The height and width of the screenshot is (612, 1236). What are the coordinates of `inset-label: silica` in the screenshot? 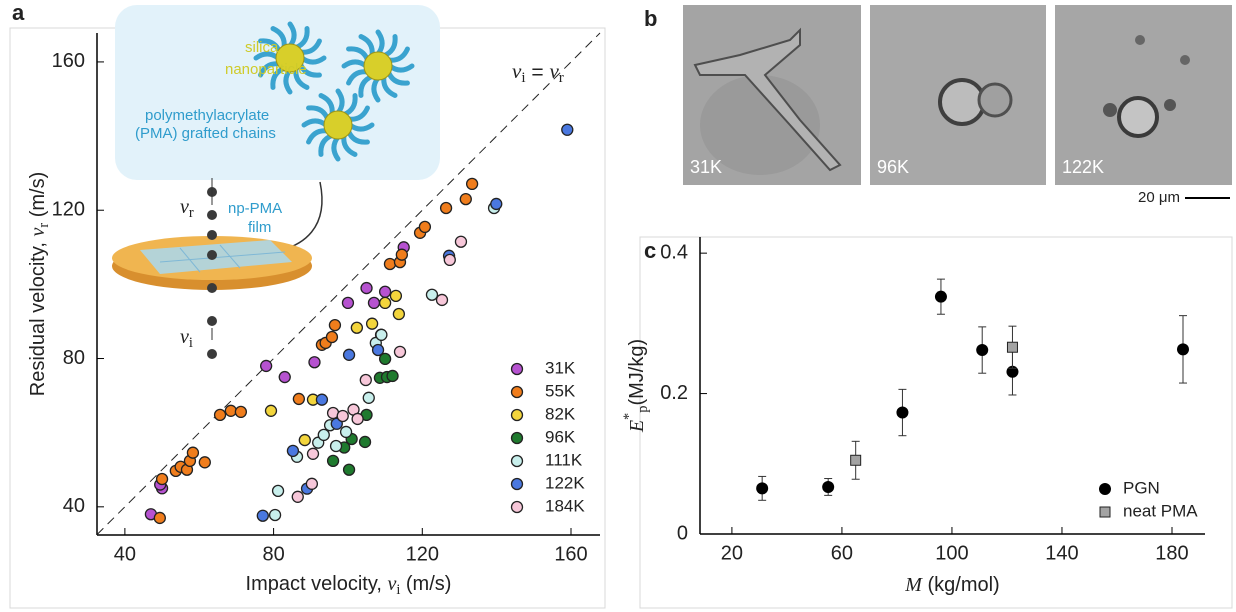 It's located at (262, 47).